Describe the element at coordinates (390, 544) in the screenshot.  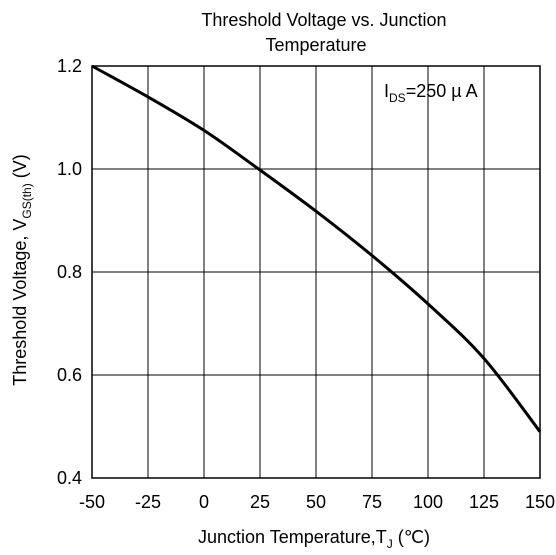
I see `x-axis-label-subscript: J` at that location.